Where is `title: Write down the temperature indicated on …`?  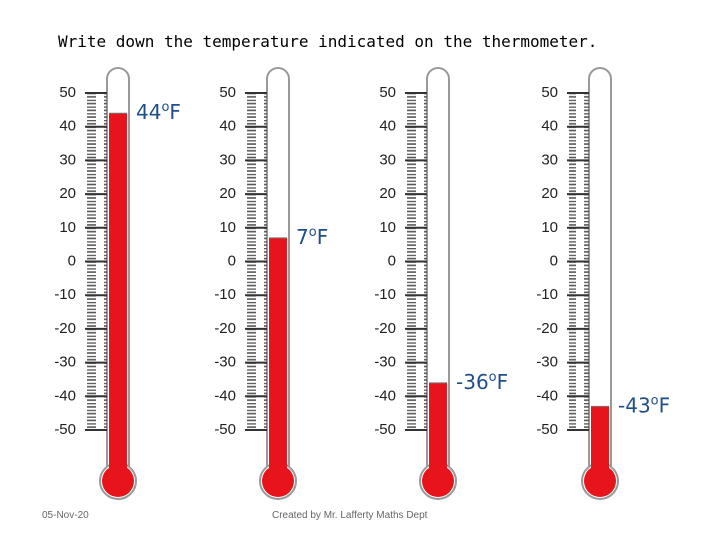 title: Write down the temperature indicated on … is located at coordinates (327, 41).